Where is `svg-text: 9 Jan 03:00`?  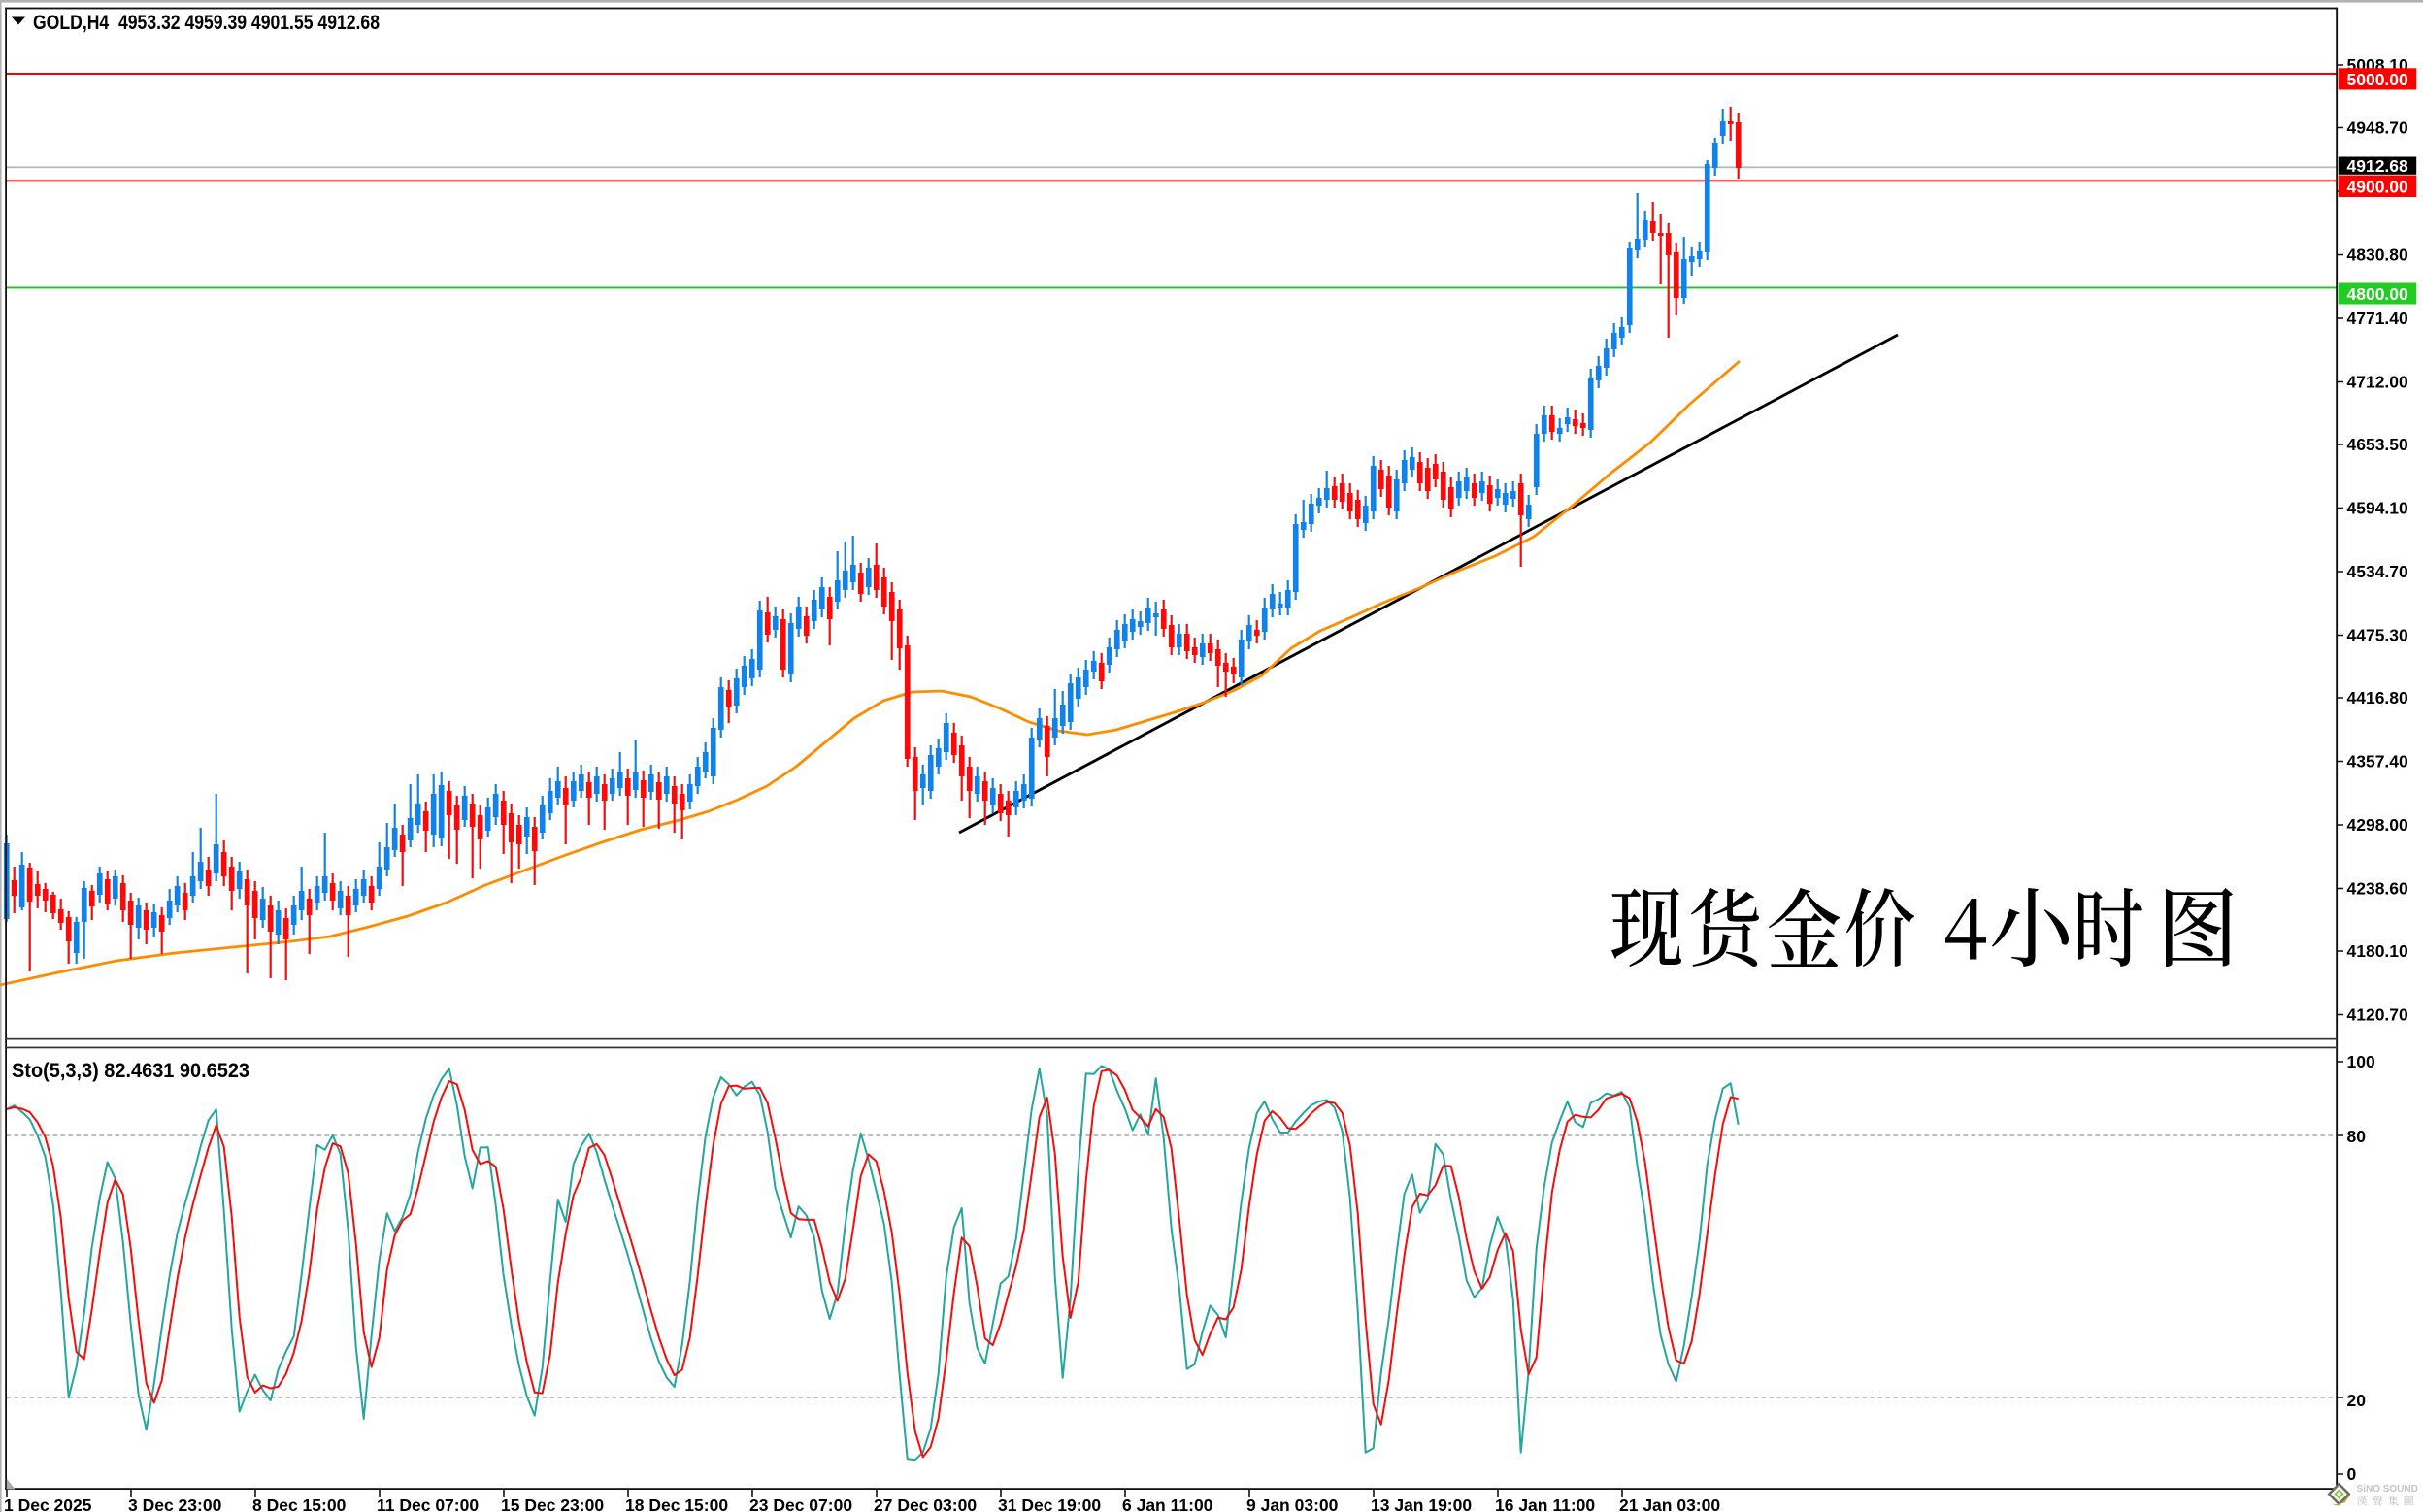
svg-text: 9 Jan 03:00 is located at coordinates (1292, 1504).